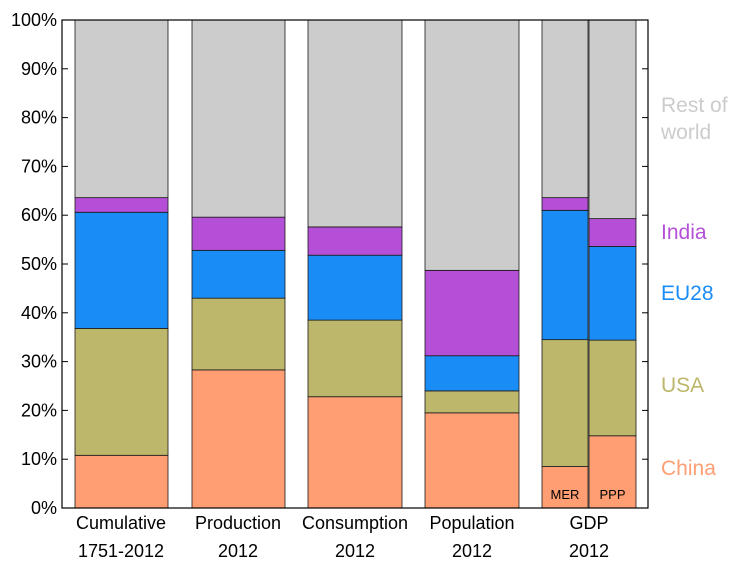 The image size is (754, 581). What do you see at coordinates (685, 132) in the screenshot?
I see `legend-label-rest-of-world: world` at bounding box center [685, 132].